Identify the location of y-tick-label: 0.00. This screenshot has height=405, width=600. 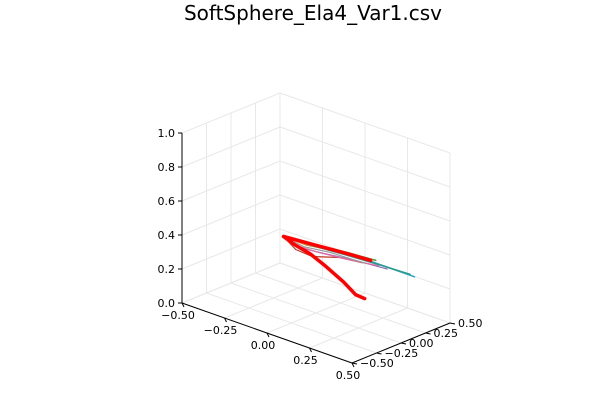
(421, 343).